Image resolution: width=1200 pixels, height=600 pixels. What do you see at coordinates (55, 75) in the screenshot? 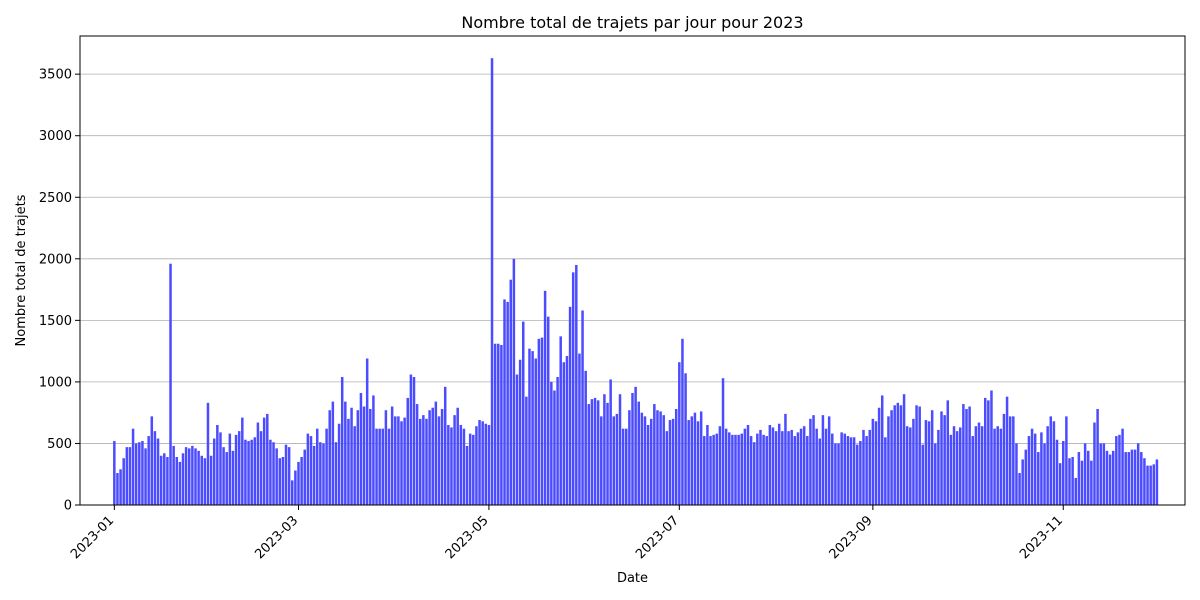
I see `y-tick-label: 3500` at bounding box center [55, 75].